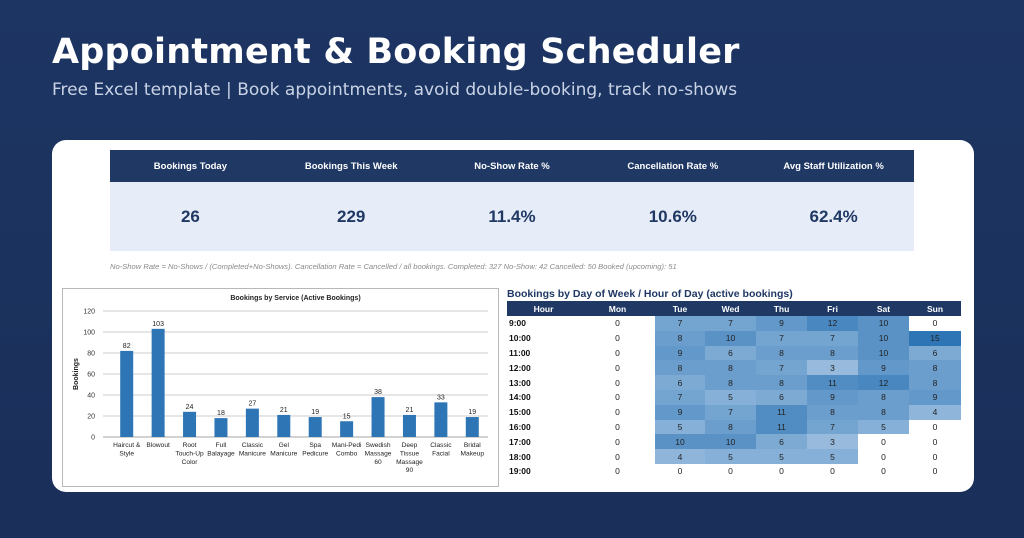 Image resolution: width=1024 pixels, height=538 pixels. What do you see at coordinates (520, 367) in the screenshot?
I see `heatmap-hour-label: 12:00` at bounding box center [520, 367].